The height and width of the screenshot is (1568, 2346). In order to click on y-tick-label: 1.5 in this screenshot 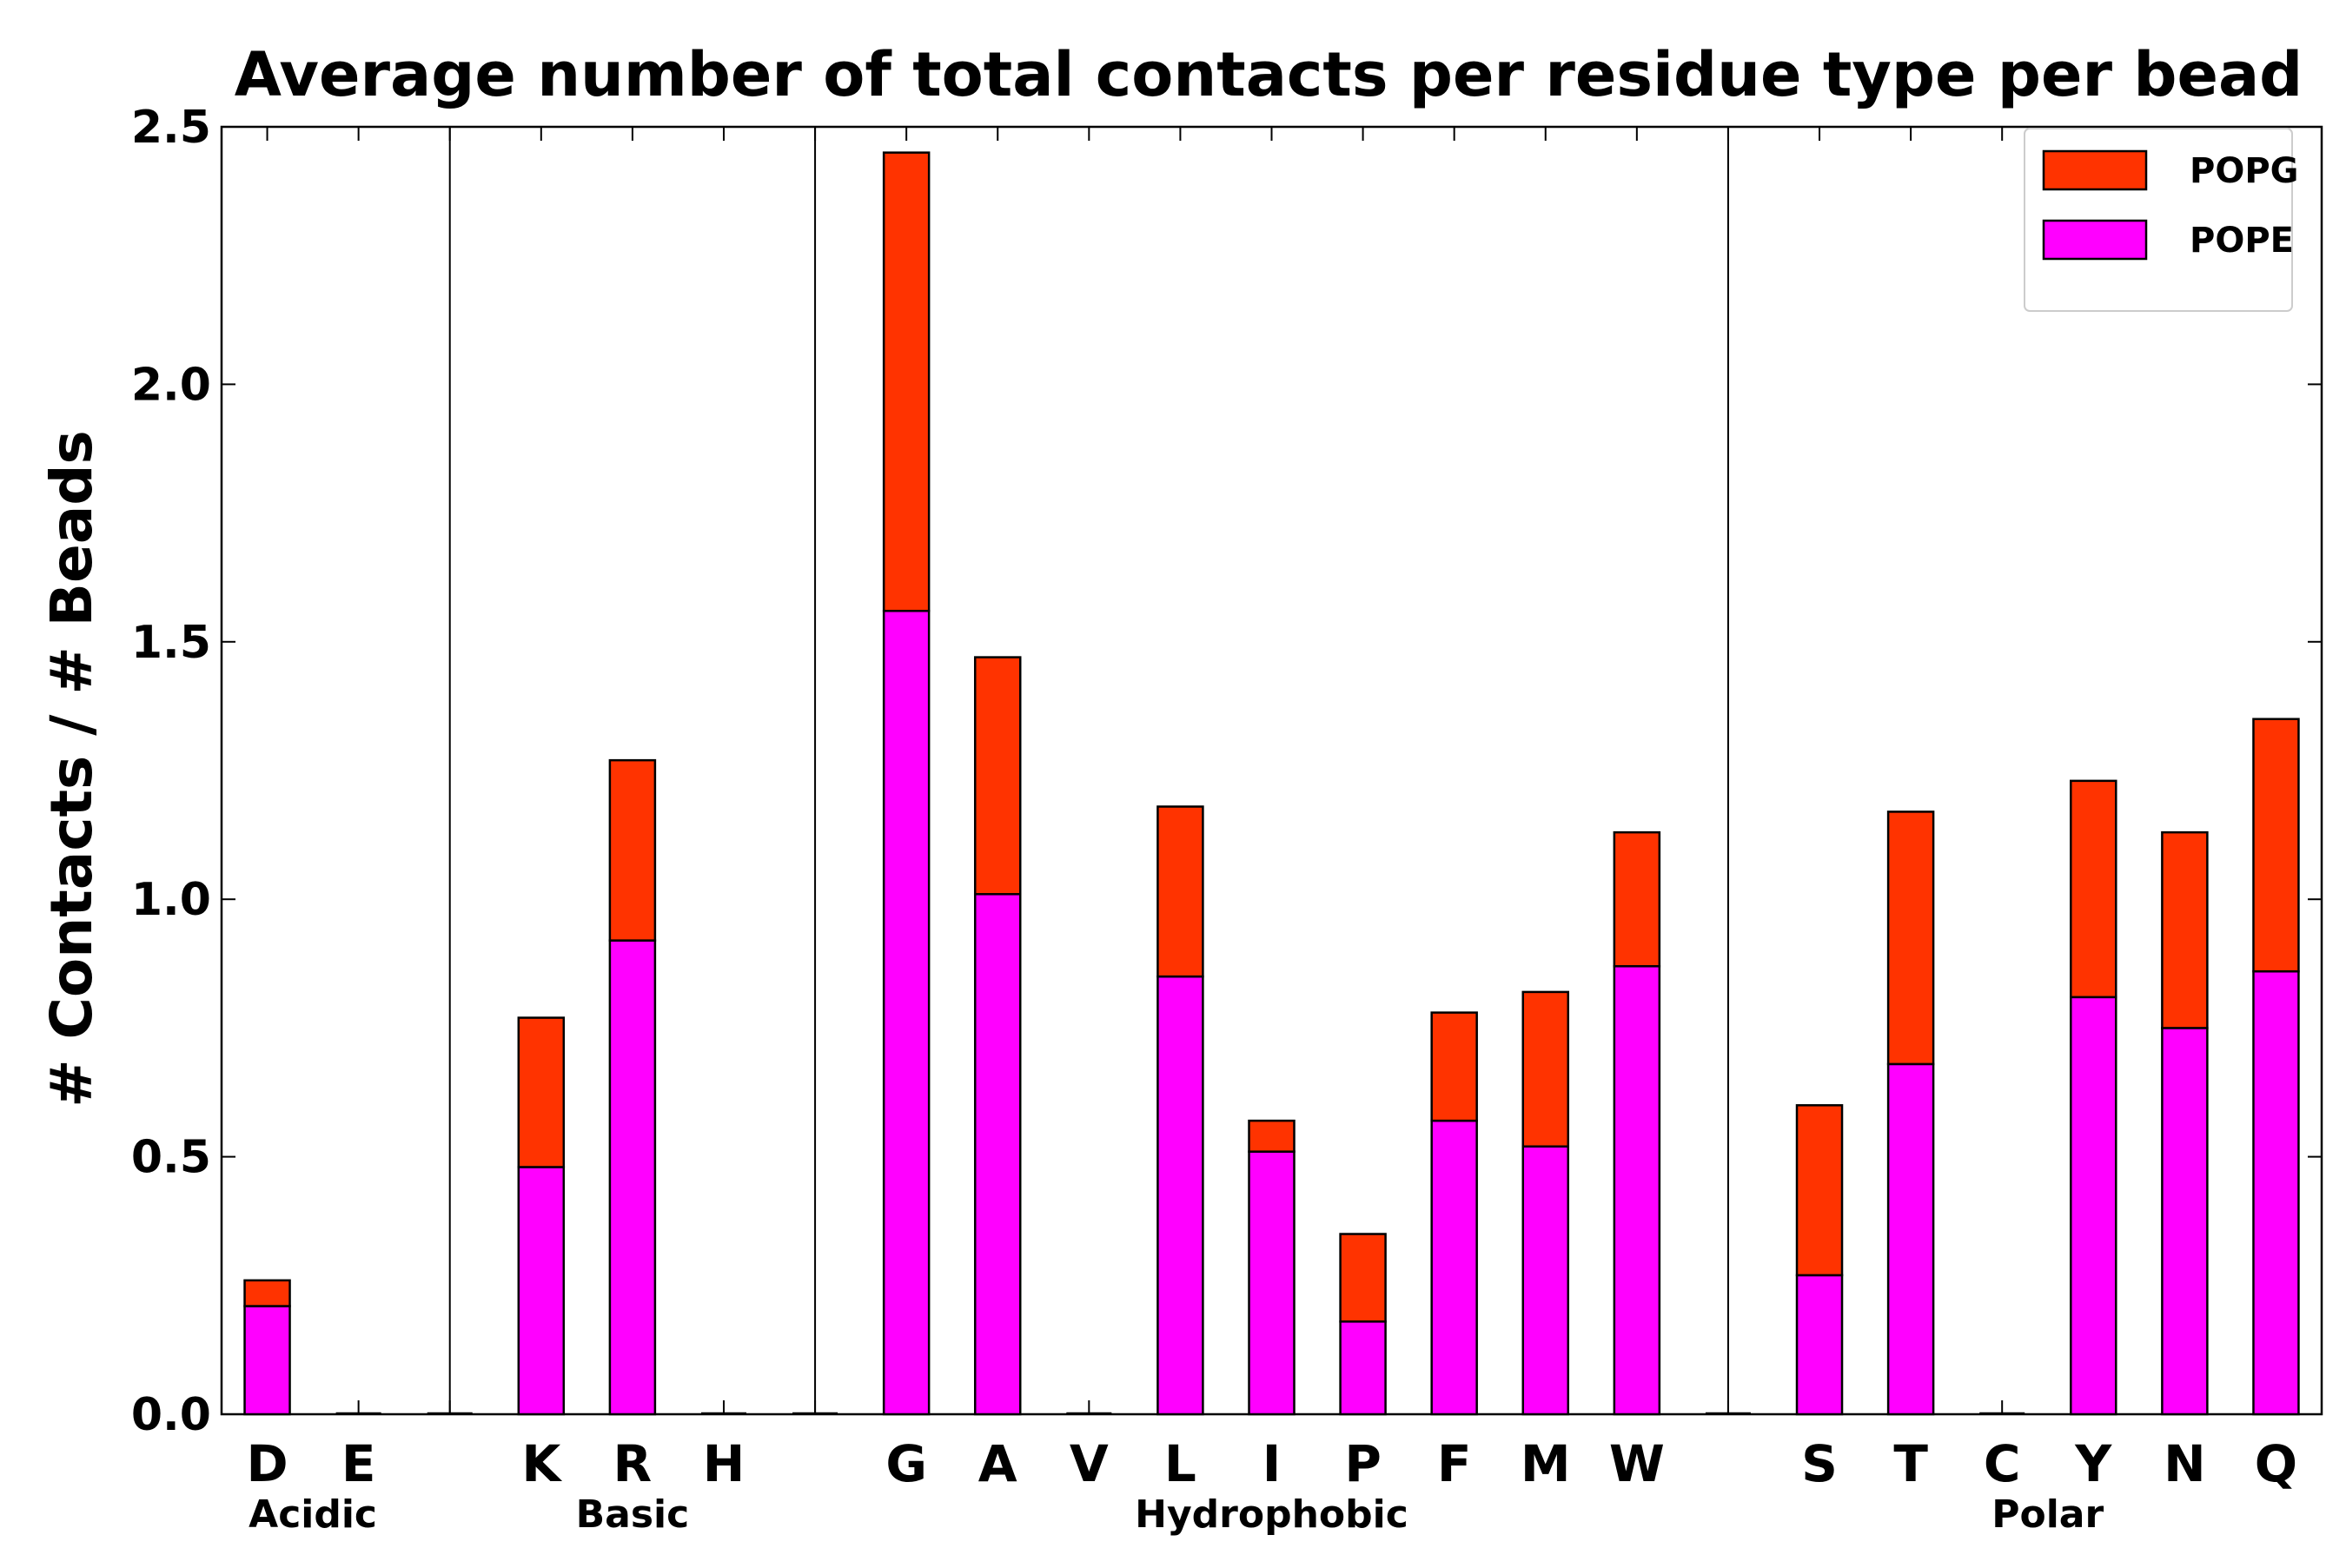, I will do `click(171, 643)`.